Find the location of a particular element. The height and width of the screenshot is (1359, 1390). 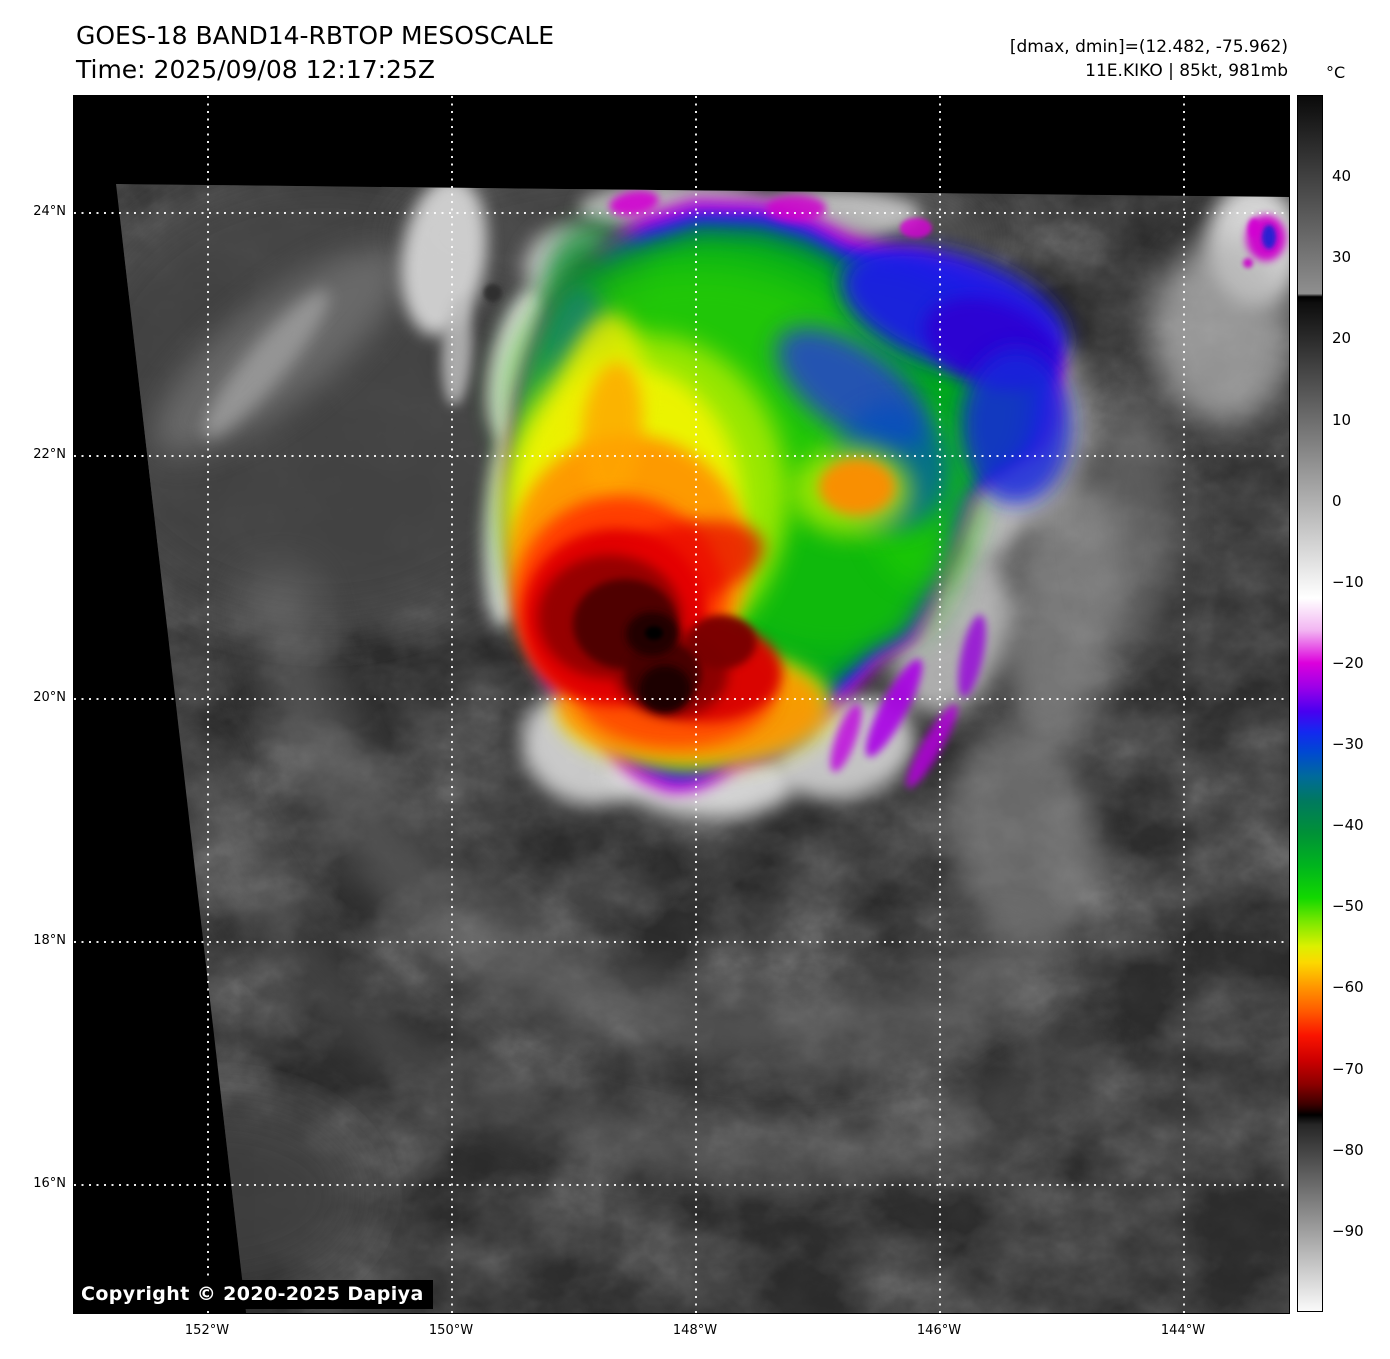

colorbar-tick-label: −70 is located at coordinates (1348, 1068).